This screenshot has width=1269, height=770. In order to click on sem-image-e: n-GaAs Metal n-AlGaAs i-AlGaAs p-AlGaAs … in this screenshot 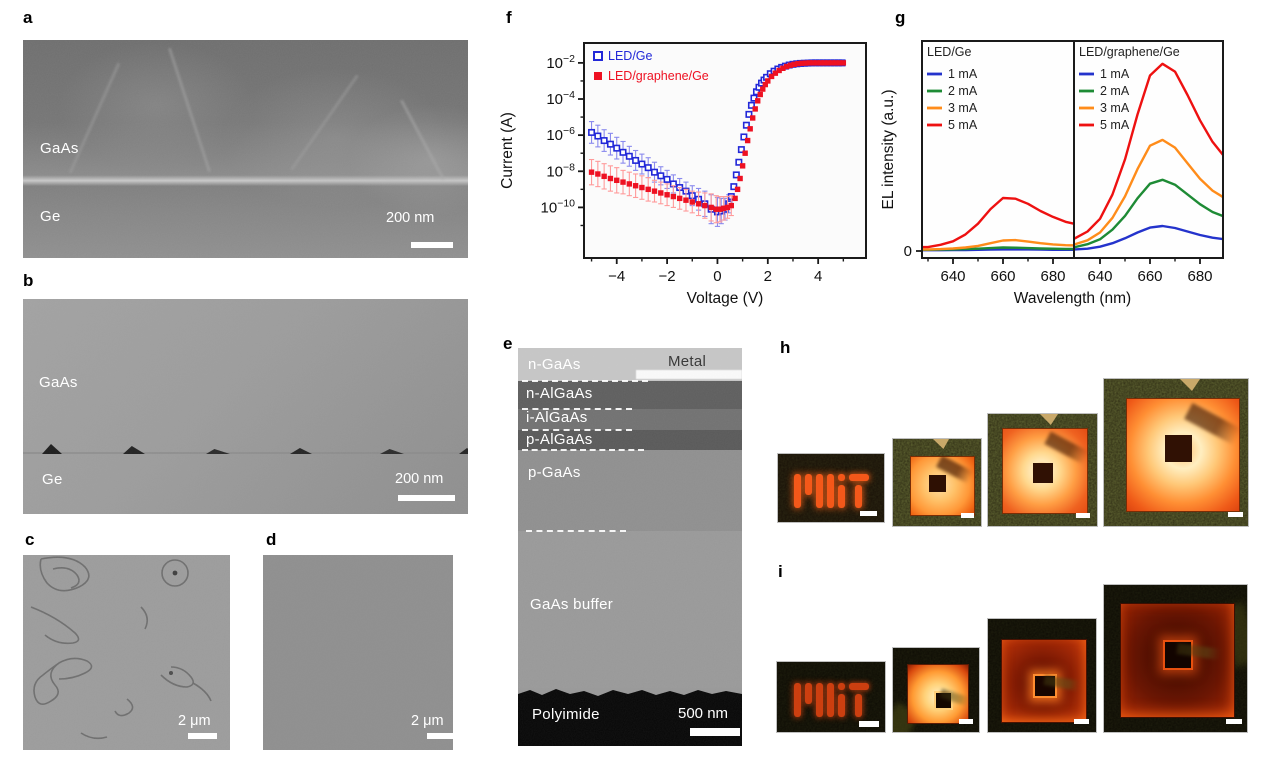, I will do `click(630, 547)`.